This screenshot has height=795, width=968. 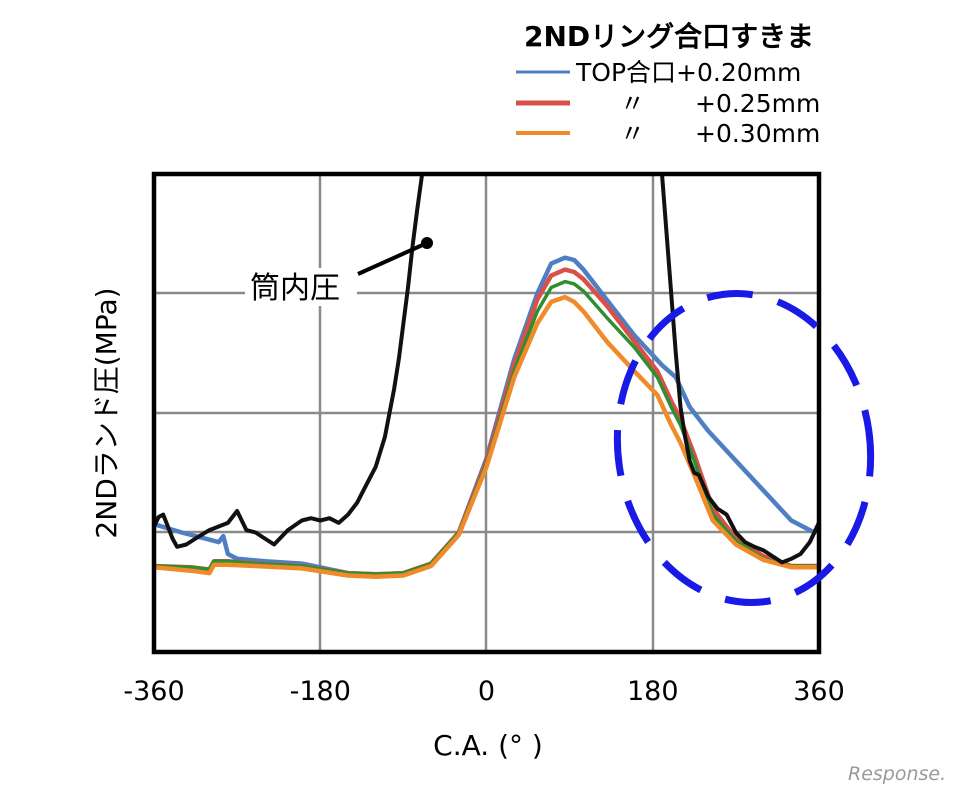 What do you see at coordinates (653, 691) in the screenshot?
I see `x-tick-label: 180` at bounding box center [653, 691].